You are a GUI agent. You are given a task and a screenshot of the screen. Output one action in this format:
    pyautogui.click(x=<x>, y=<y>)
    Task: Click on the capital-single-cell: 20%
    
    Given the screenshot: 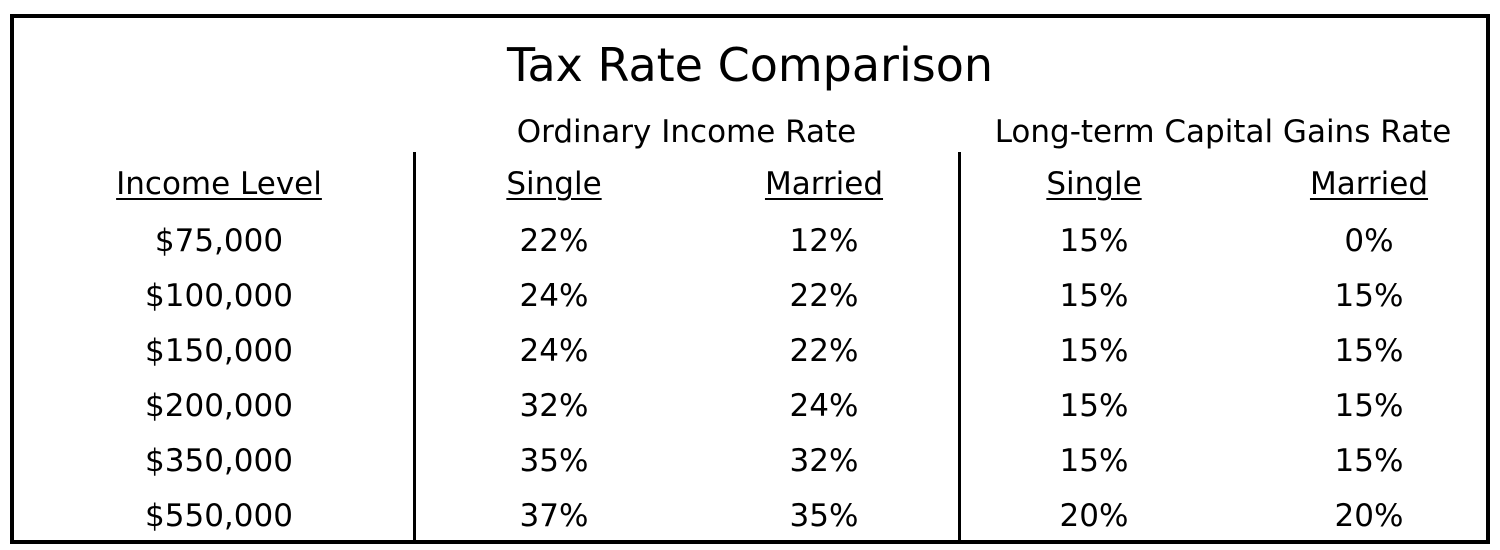 What is the action you would take?
    pyautogui.click(x=1094, y=516)
    